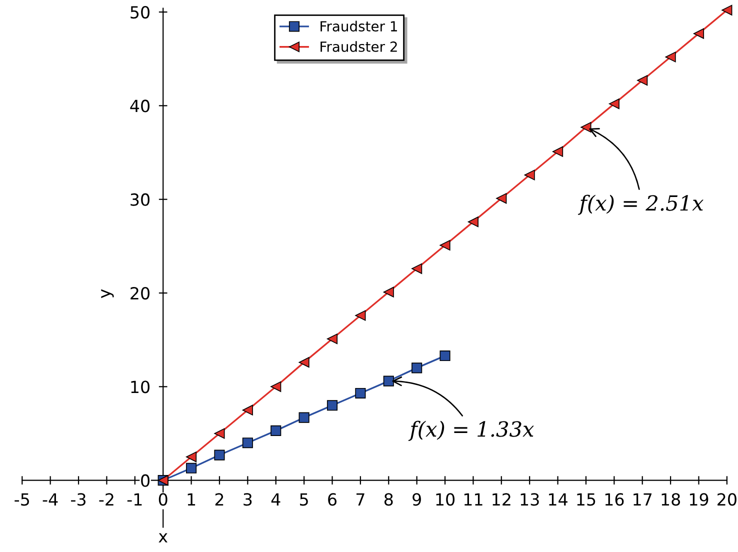 The height and width of the screenshot is (552, 738). What do you see at coordinates (558, 499) in the screenshot?
I see `x-tick-label: 14` at bounding box center [558, 499].